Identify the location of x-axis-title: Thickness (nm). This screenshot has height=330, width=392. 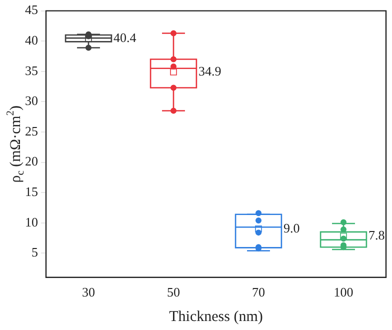
(216, 316).